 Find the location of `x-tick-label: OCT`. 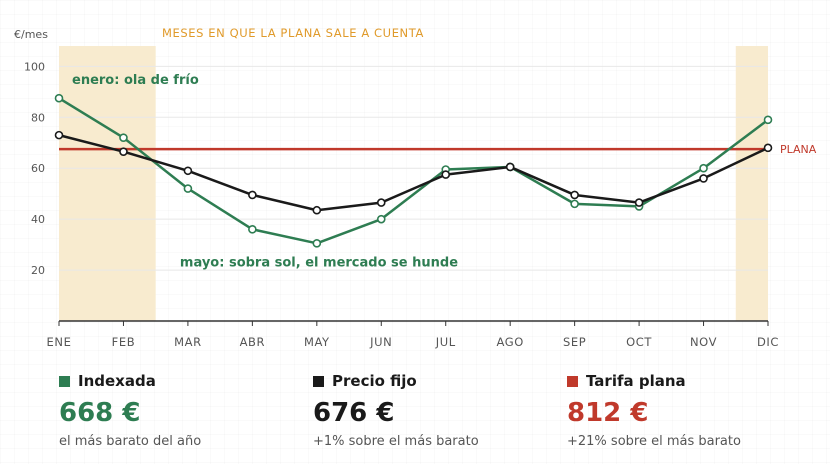

x-tick-label: OCT is located at coordinates (639, 342).